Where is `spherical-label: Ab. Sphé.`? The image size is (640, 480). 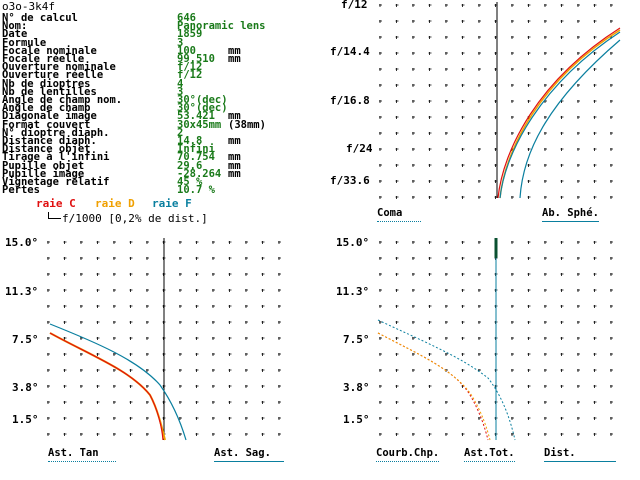 spherical-label: Ab. Sphé. is located at coordinates (570, 214).